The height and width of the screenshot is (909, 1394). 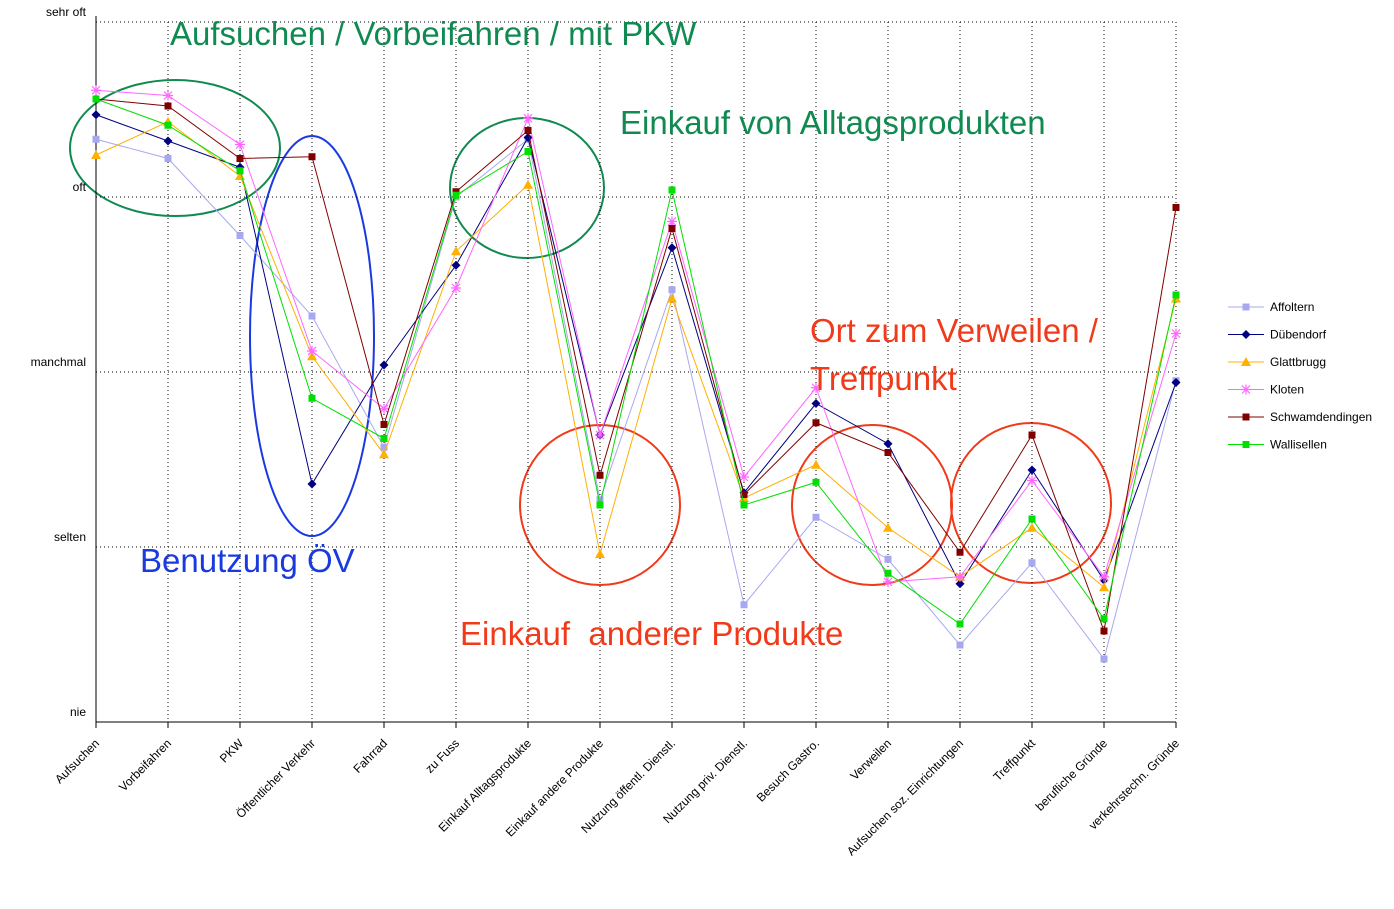 What do you see at coordinates (788, 770) in the screenshot?
I see `x-tick-label: Besuch Gastro.` at bounding box center [788, 770].